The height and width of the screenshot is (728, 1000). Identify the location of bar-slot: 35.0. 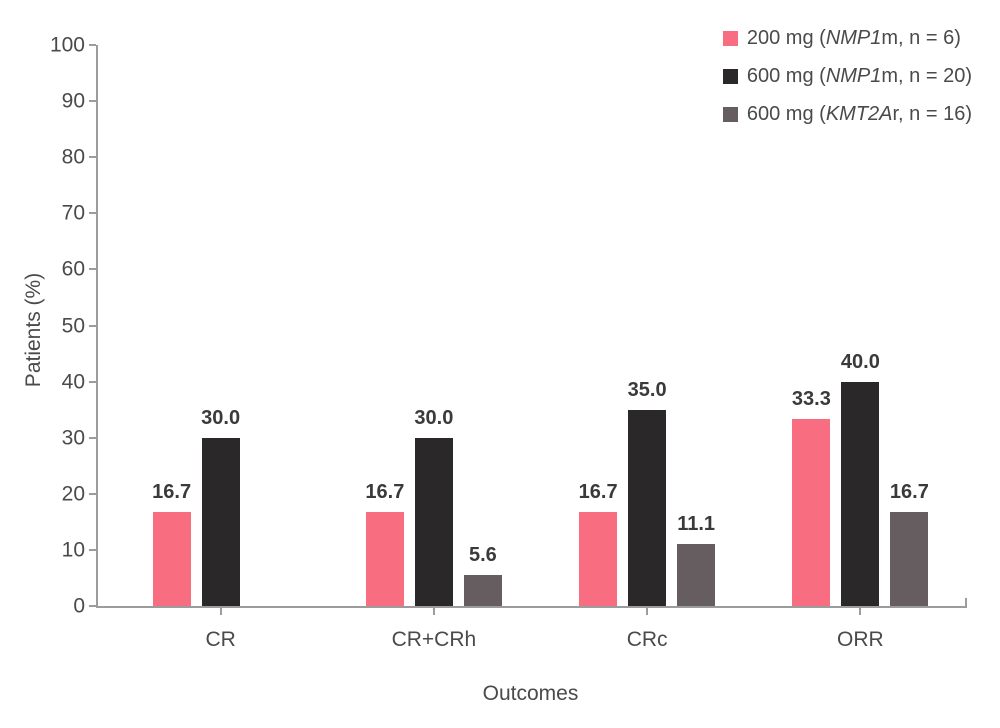
(647, 325).